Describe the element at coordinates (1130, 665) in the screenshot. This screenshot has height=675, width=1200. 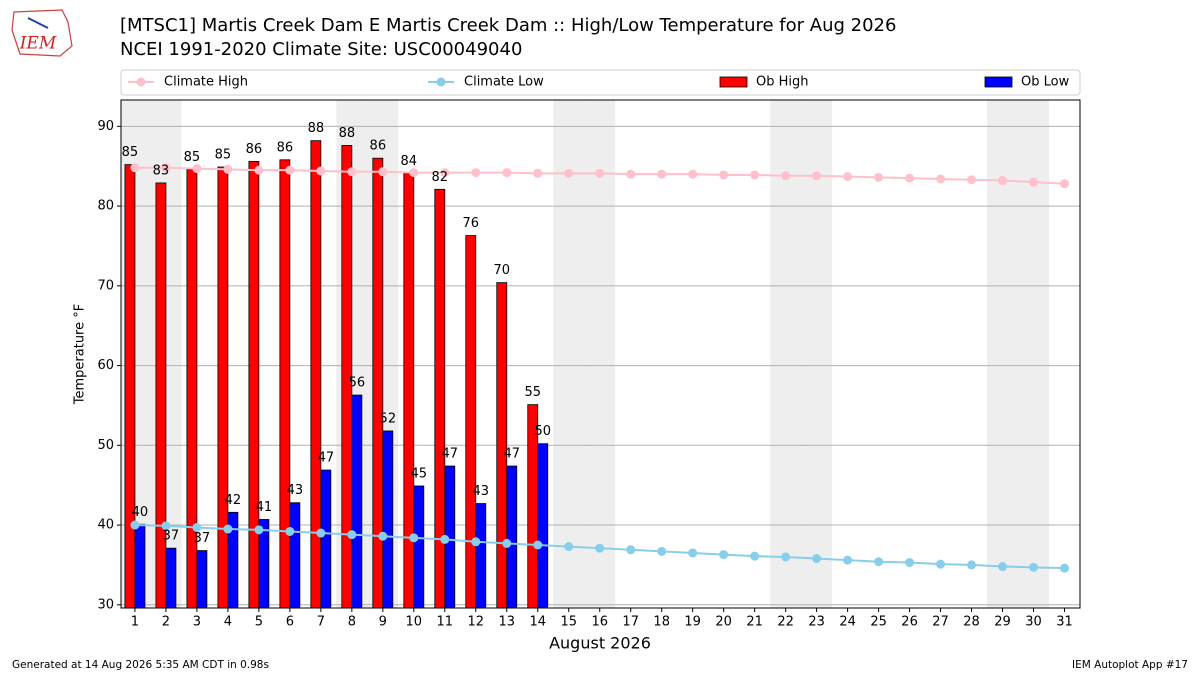
I see `footer-right: IEM Autoplot App #17` at that location.